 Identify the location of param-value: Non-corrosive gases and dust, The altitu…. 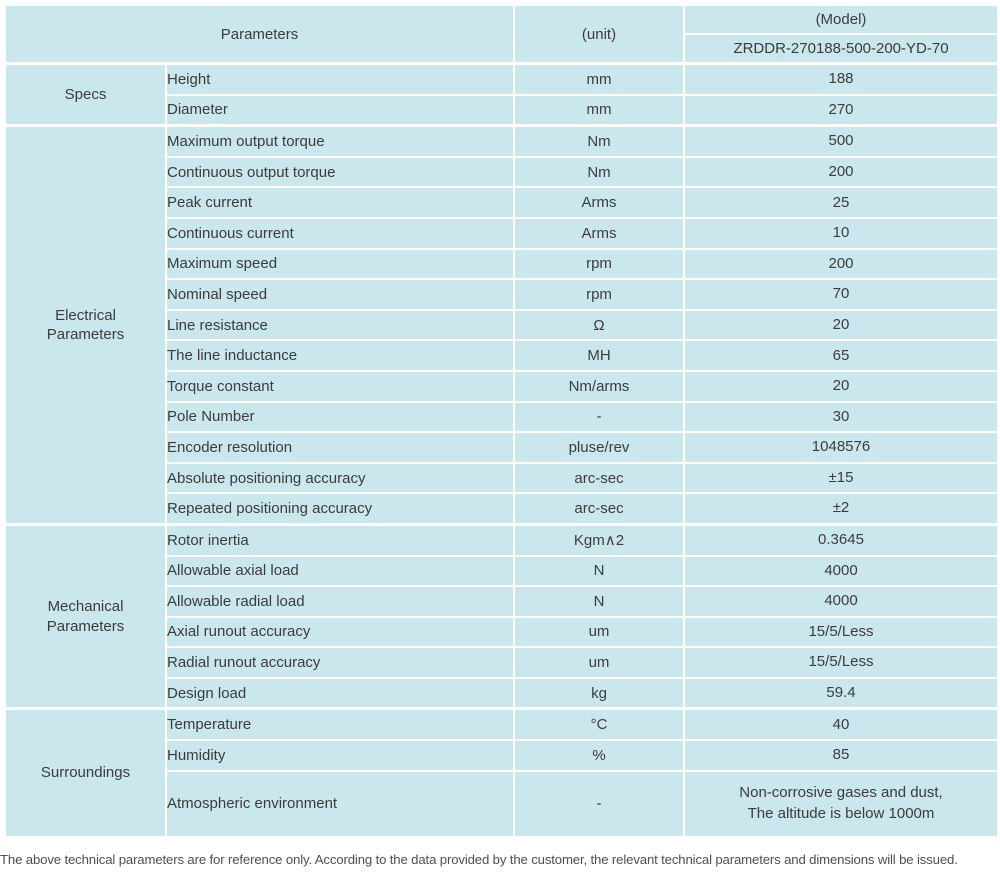
(841, 803).